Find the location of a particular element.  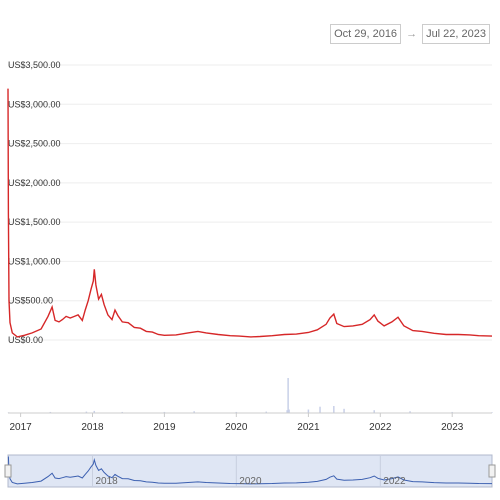

x-tick-label: 2019 is located at coordinates (164, 427).